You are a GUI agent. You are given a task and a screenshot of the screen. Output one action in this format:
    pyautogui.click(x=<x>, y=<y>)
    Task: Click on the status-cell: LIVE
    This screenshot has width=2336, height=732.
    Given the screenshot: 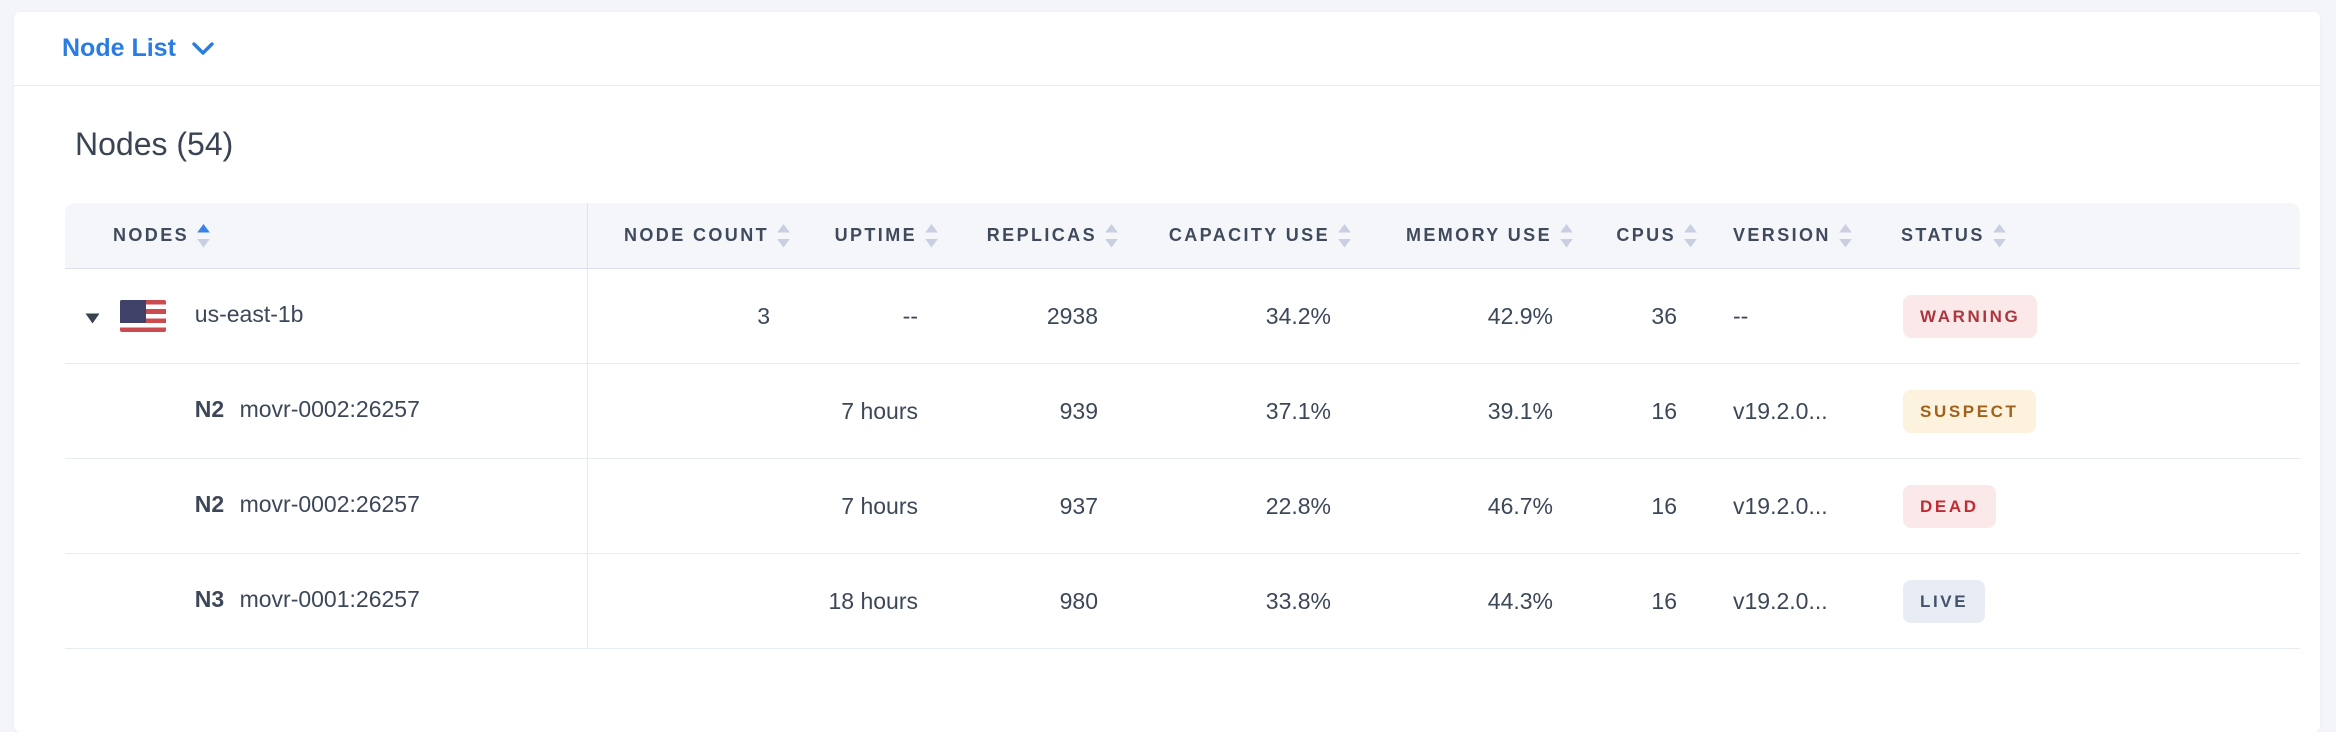 What is the action you would take?
    pyautogui.click(x=2099, y=601)
    